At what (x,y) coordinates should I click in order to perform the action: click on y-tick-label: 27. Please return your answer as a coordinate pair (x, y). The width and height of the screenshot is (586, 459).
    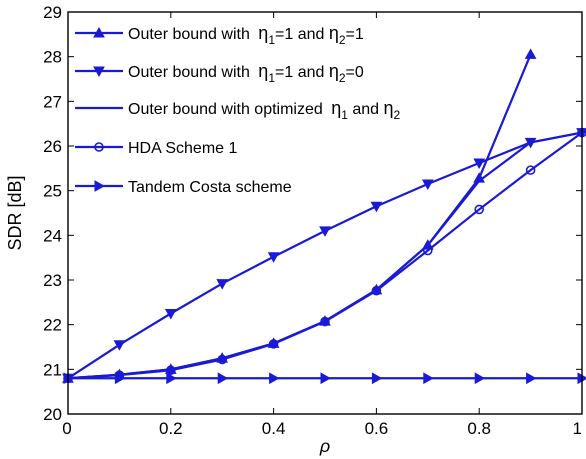
    Looking at the image, I should click on (52, 101).